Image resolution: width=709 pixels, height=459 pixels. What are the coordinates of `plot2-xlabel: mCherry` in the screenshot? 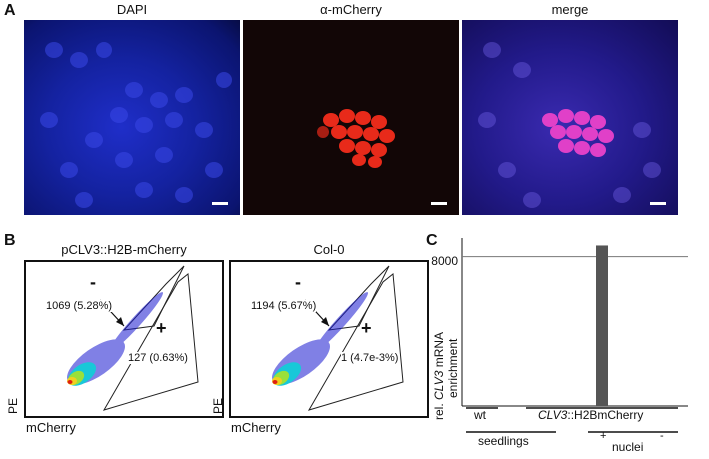 It's located at (256, 427).